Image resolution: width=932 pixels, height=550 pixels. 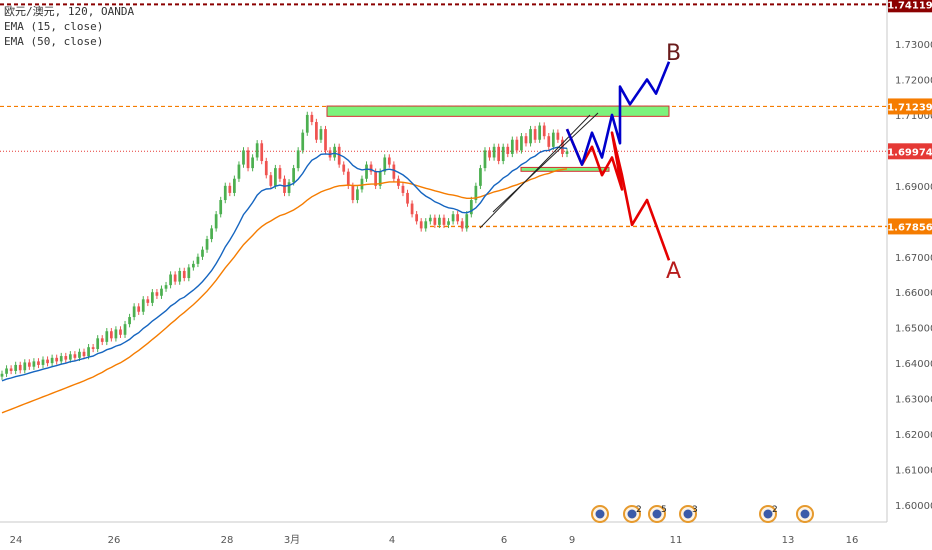 What do you see at coordinates (673, 271) in the screenshot?
I see `scenario-a-label: A` at bounding box center [673, 271].